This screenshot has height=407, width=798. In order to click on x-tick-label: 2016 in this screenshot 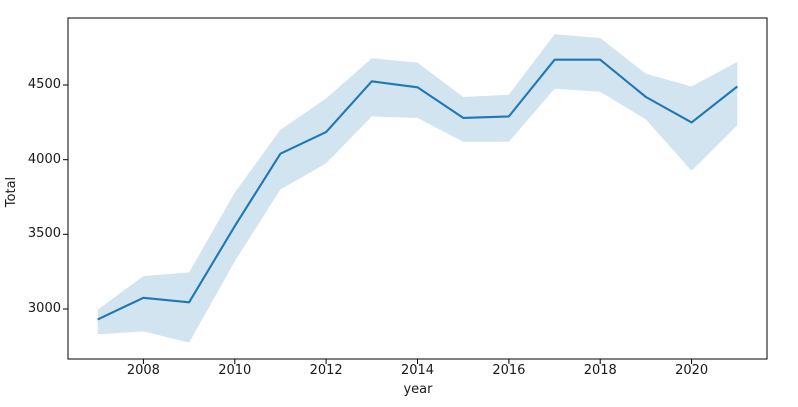, I will do `click(509, 370)`.